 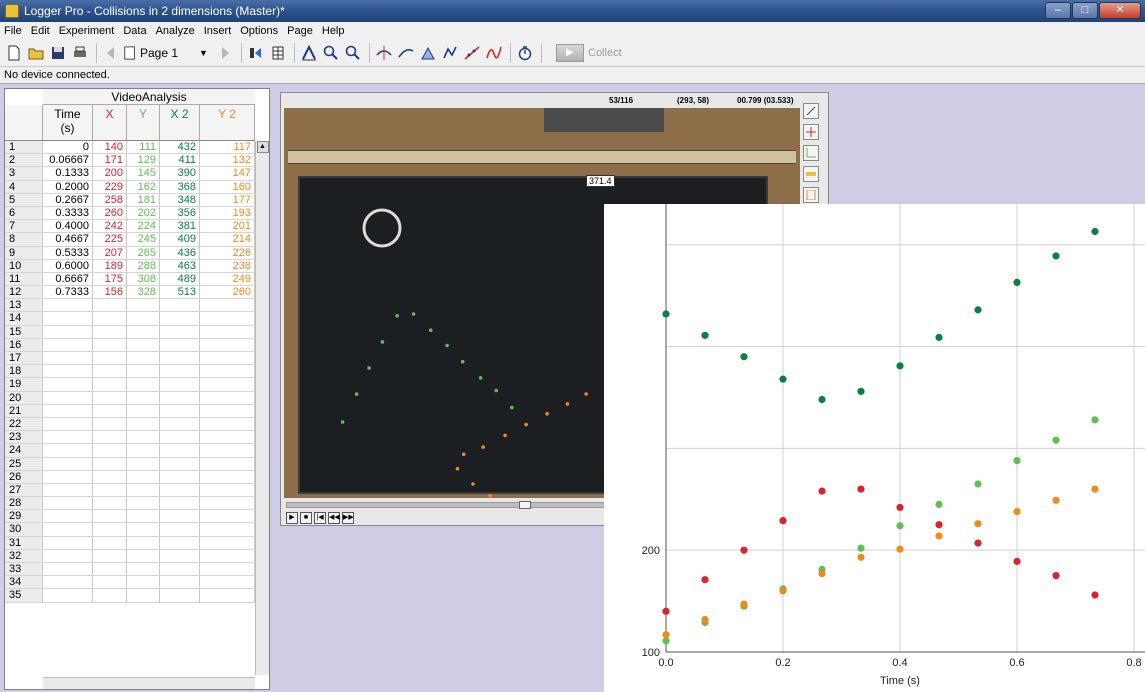 I want to click on step-forward-icon: ▶▶, so click(x=348, y=518).